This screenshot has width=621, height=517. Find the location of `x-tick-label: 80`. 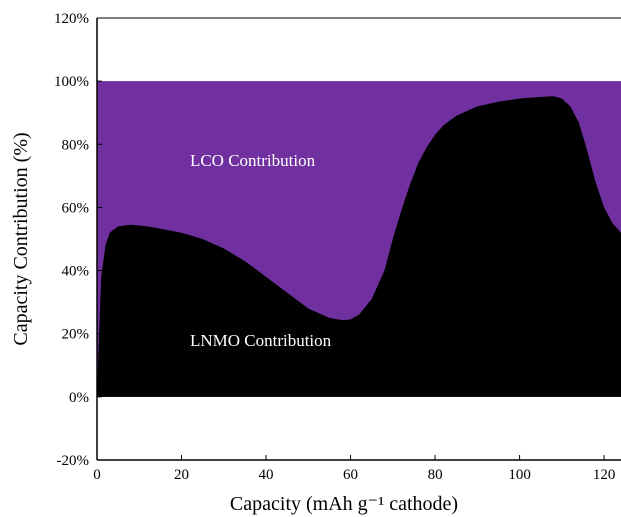

x-tick-label: 80 is located at coordinates (435, 475).